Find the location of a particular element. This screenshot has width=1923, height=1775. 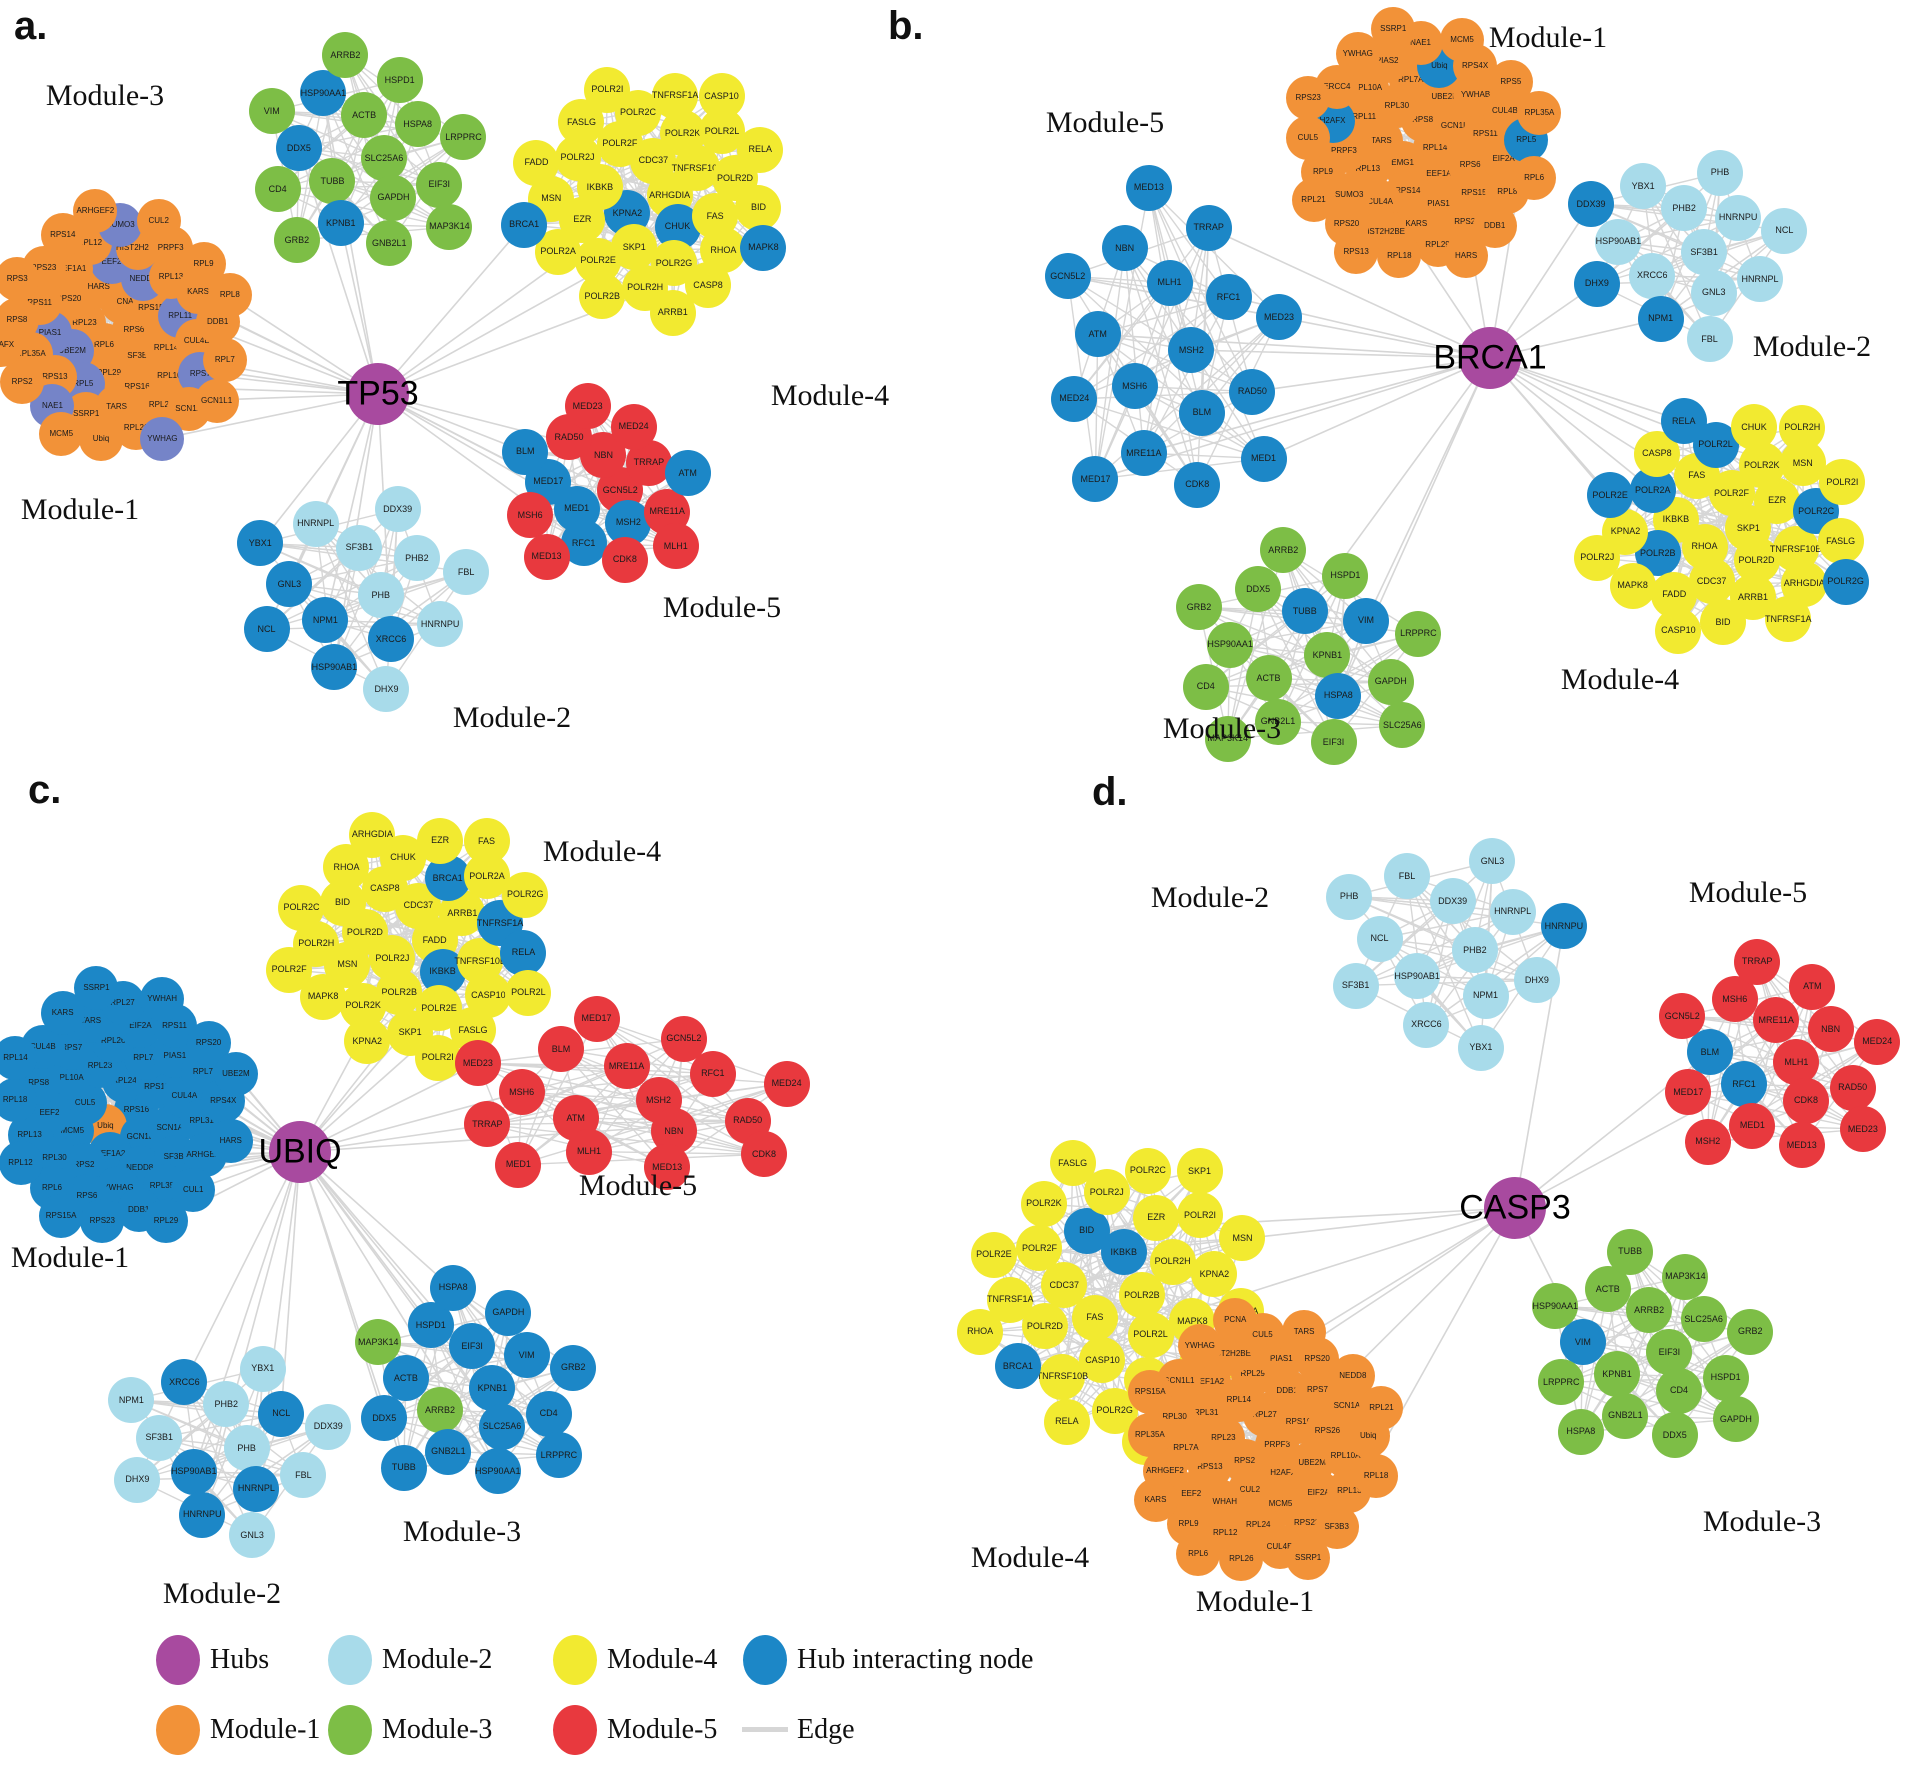

gene-node: ATM is located at coordinates (1097, 334).